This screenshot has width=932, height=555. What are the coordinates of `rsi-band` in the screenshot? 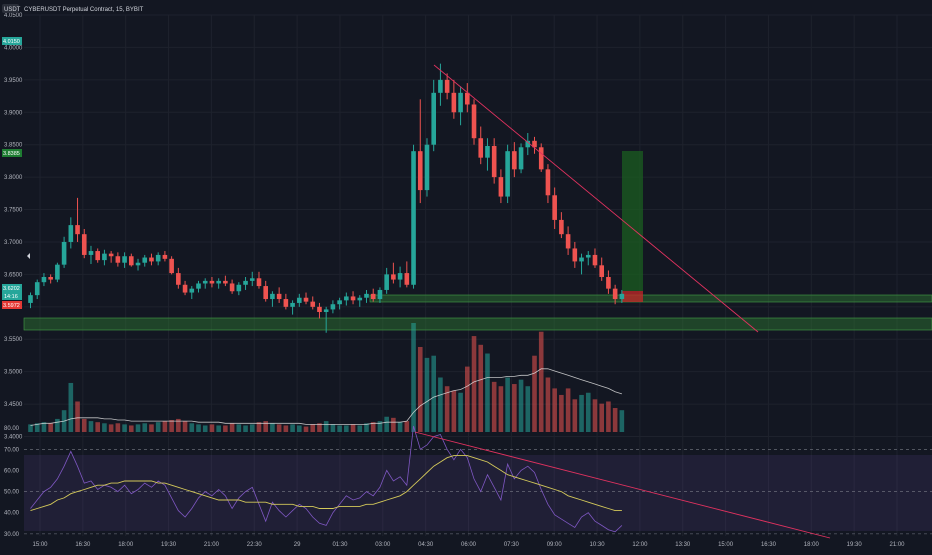 It's located at (478, 493).